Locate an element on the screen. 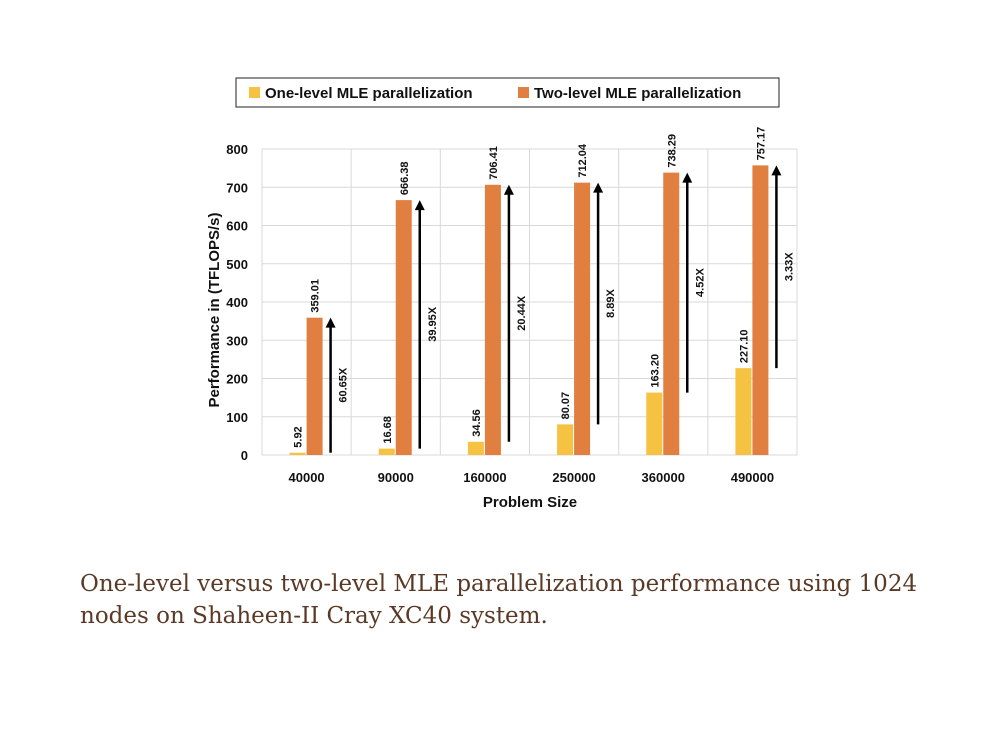  data-label-one-level: 227.10 is located at coordinates (744, 346).